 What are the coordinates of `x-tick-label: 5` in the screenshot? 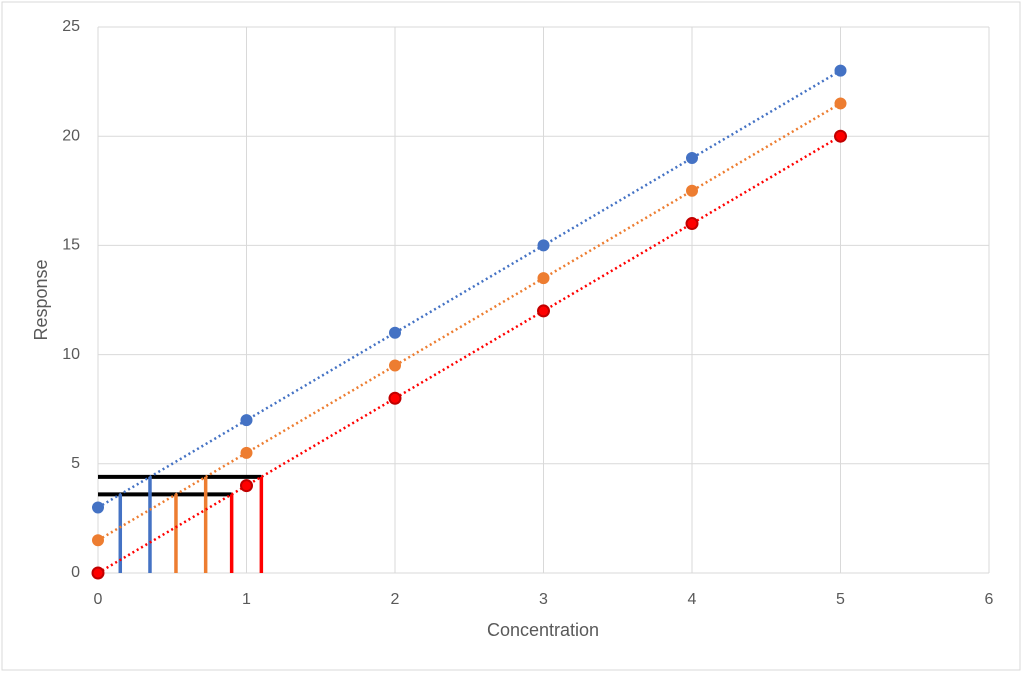 It's located at (840, 599).